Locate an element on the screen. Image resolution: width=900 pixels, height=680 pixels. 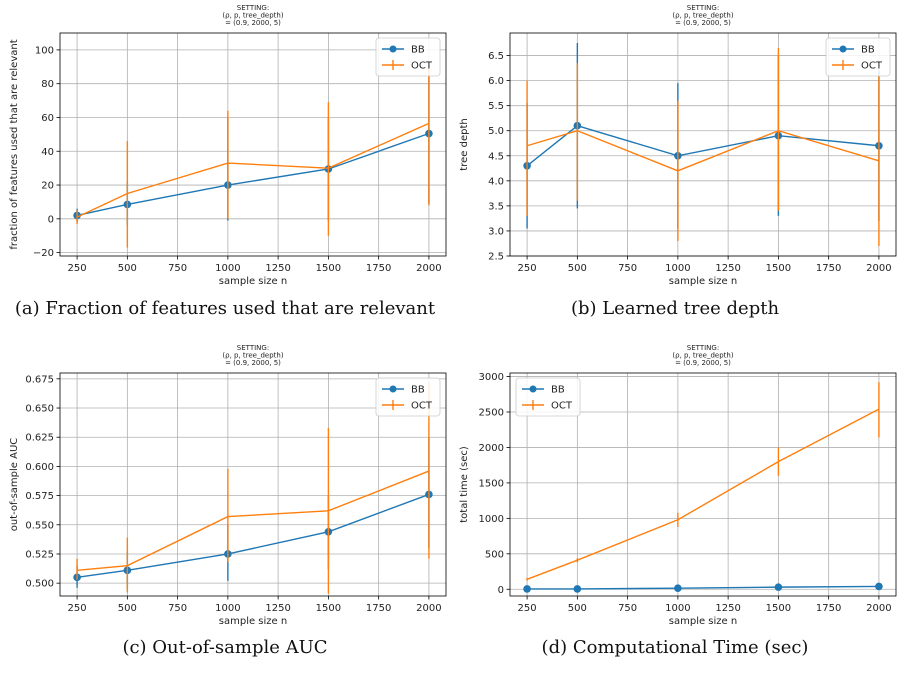
y-tick-label: 6.0 is located at coordinates (496, 81).